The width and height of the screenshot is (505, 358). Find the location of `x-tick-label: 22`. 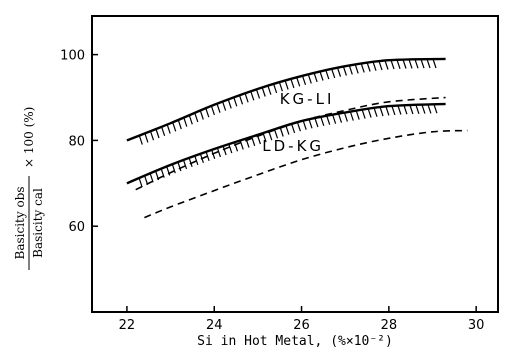

x-tick-label: 22 is located at coordinates (127, 325).